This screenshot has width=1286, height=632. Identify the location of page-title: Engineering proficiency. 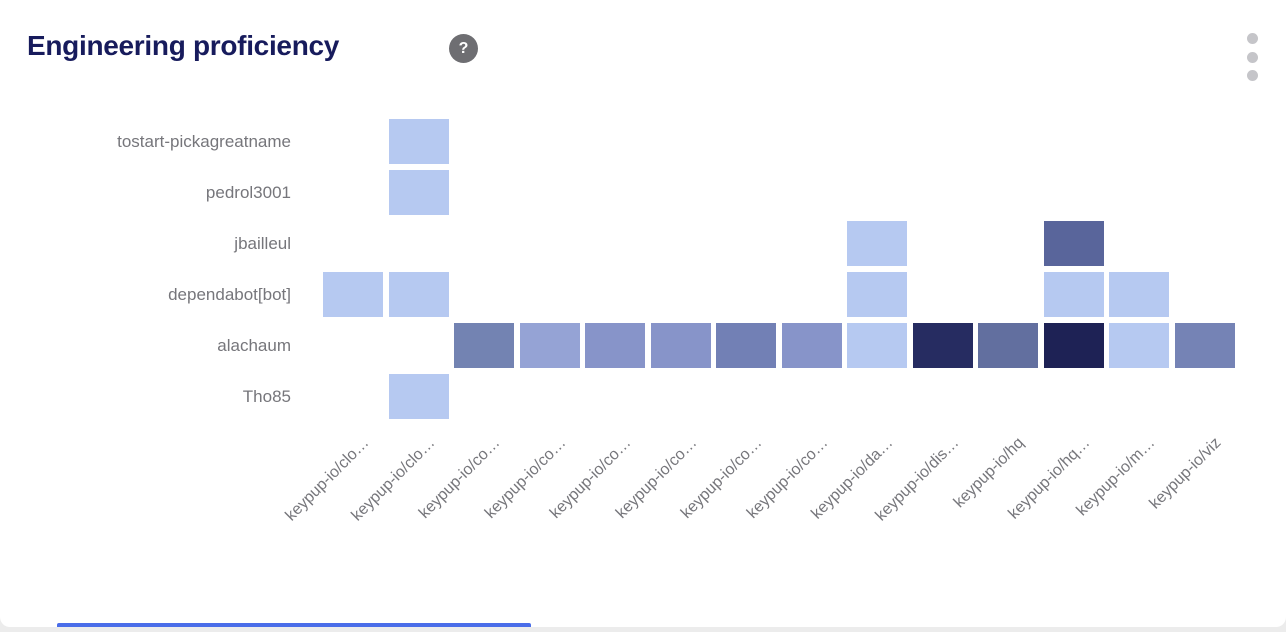
(183, 45).